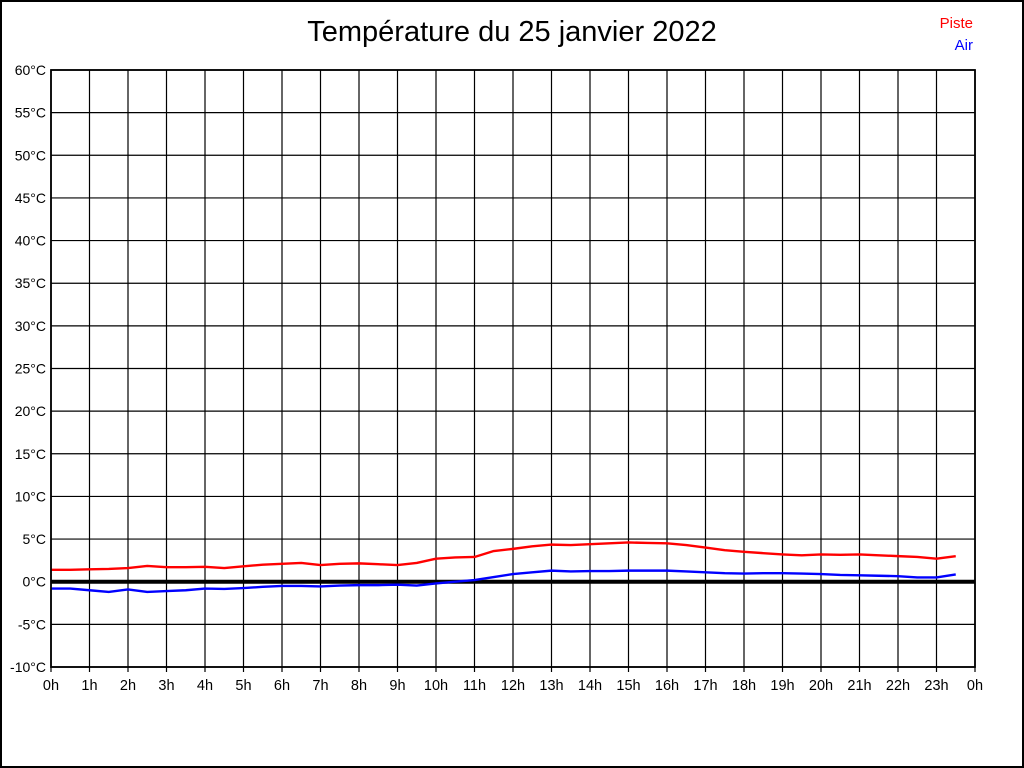 The height and width of the screenshot is (768, 1024). I want to click on x-axis-label: 4h, so click(205, 686).